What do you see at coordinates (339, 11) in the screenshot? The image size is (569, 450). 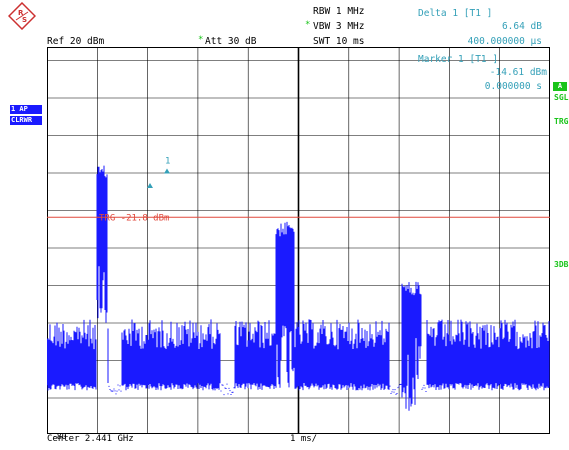 I see `rbw-readout: RBW 1 MHz` at bounding box center [339, 11].